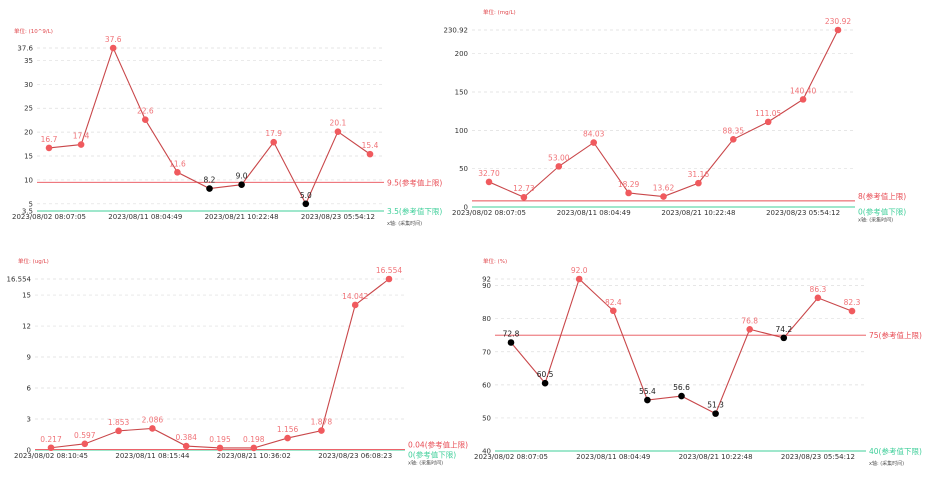  What do you see at coordinates (545, 374) in the screenshot?
I see `data-label: 60.5` at bounding box center [545, 374].